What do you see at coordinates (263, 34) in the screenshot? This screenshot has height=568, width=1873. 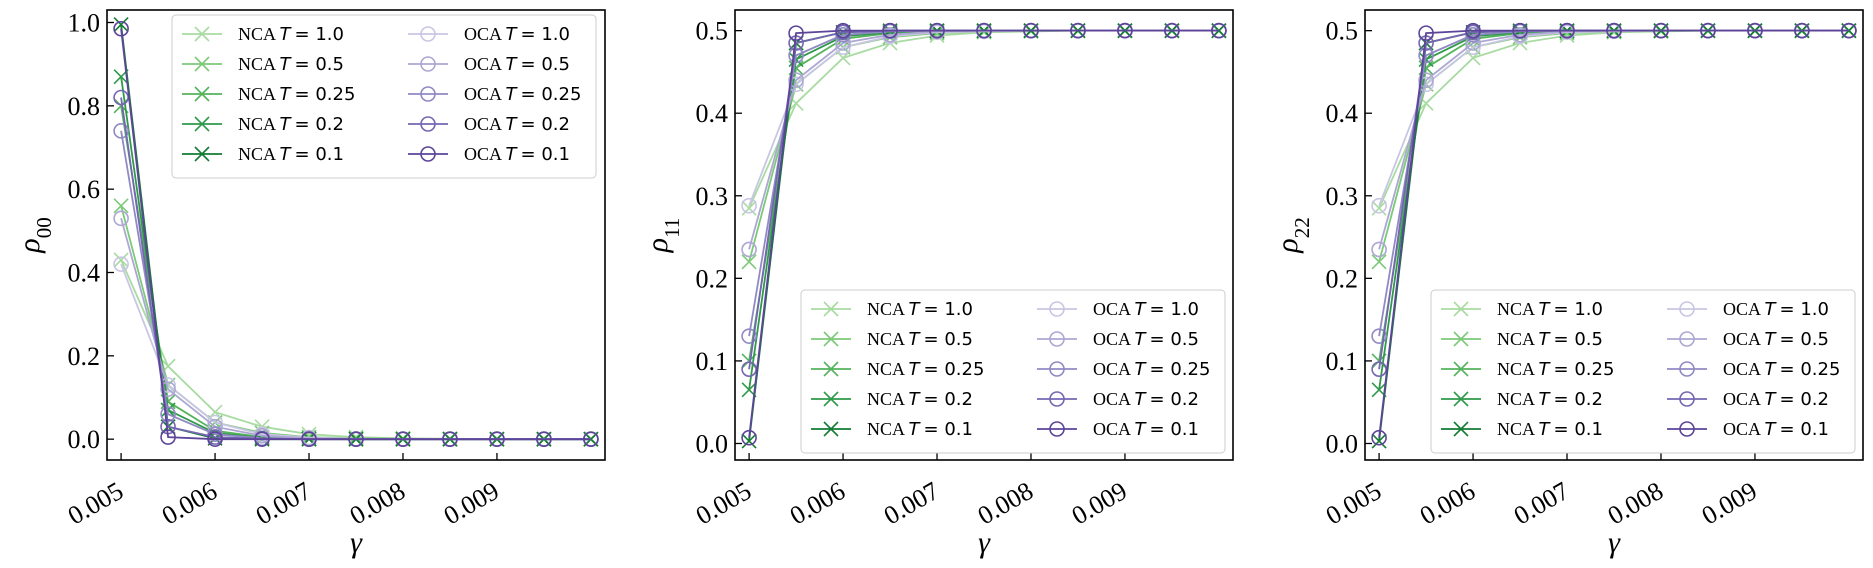 I see `legend-entry-nca_1-0: NCA T = 1.0` at bounding box center [263, 34].